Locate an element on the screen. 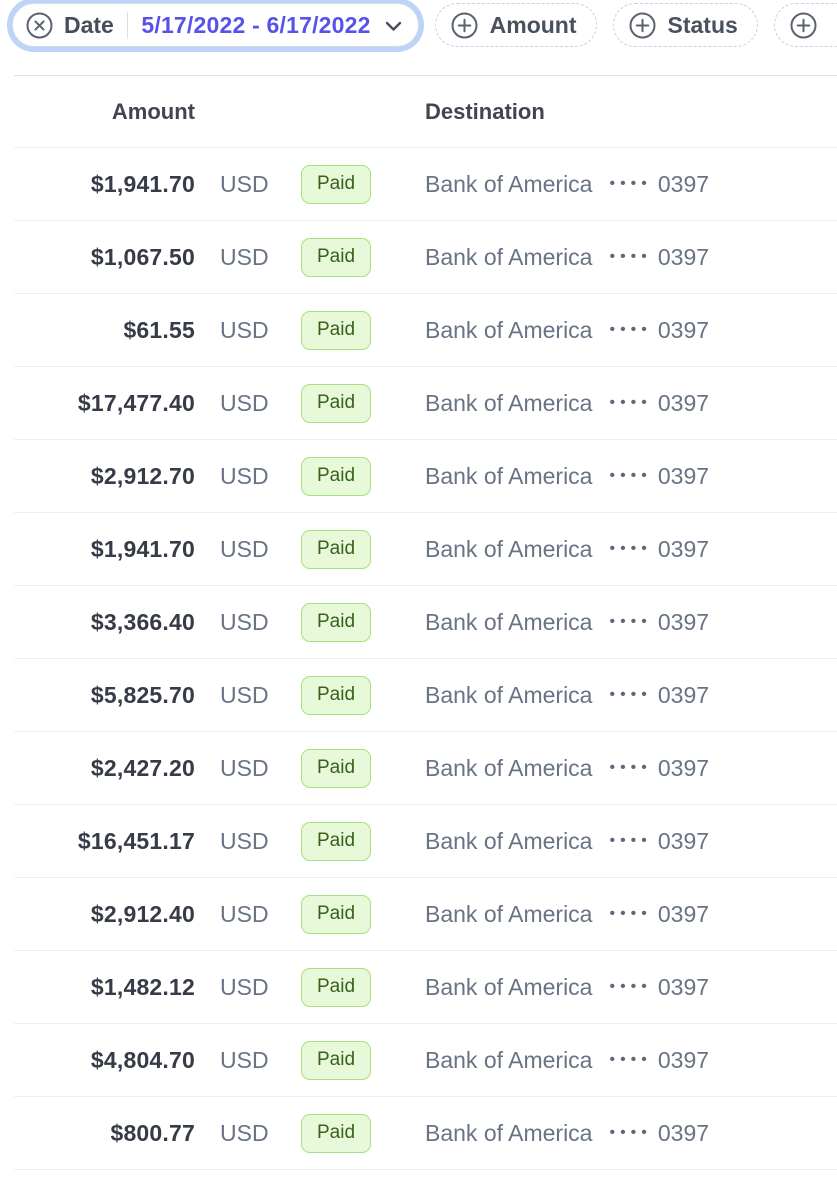 The image size is (837, 1181). amount-cell: $5,825.70 is located at coordinates (104, 695).